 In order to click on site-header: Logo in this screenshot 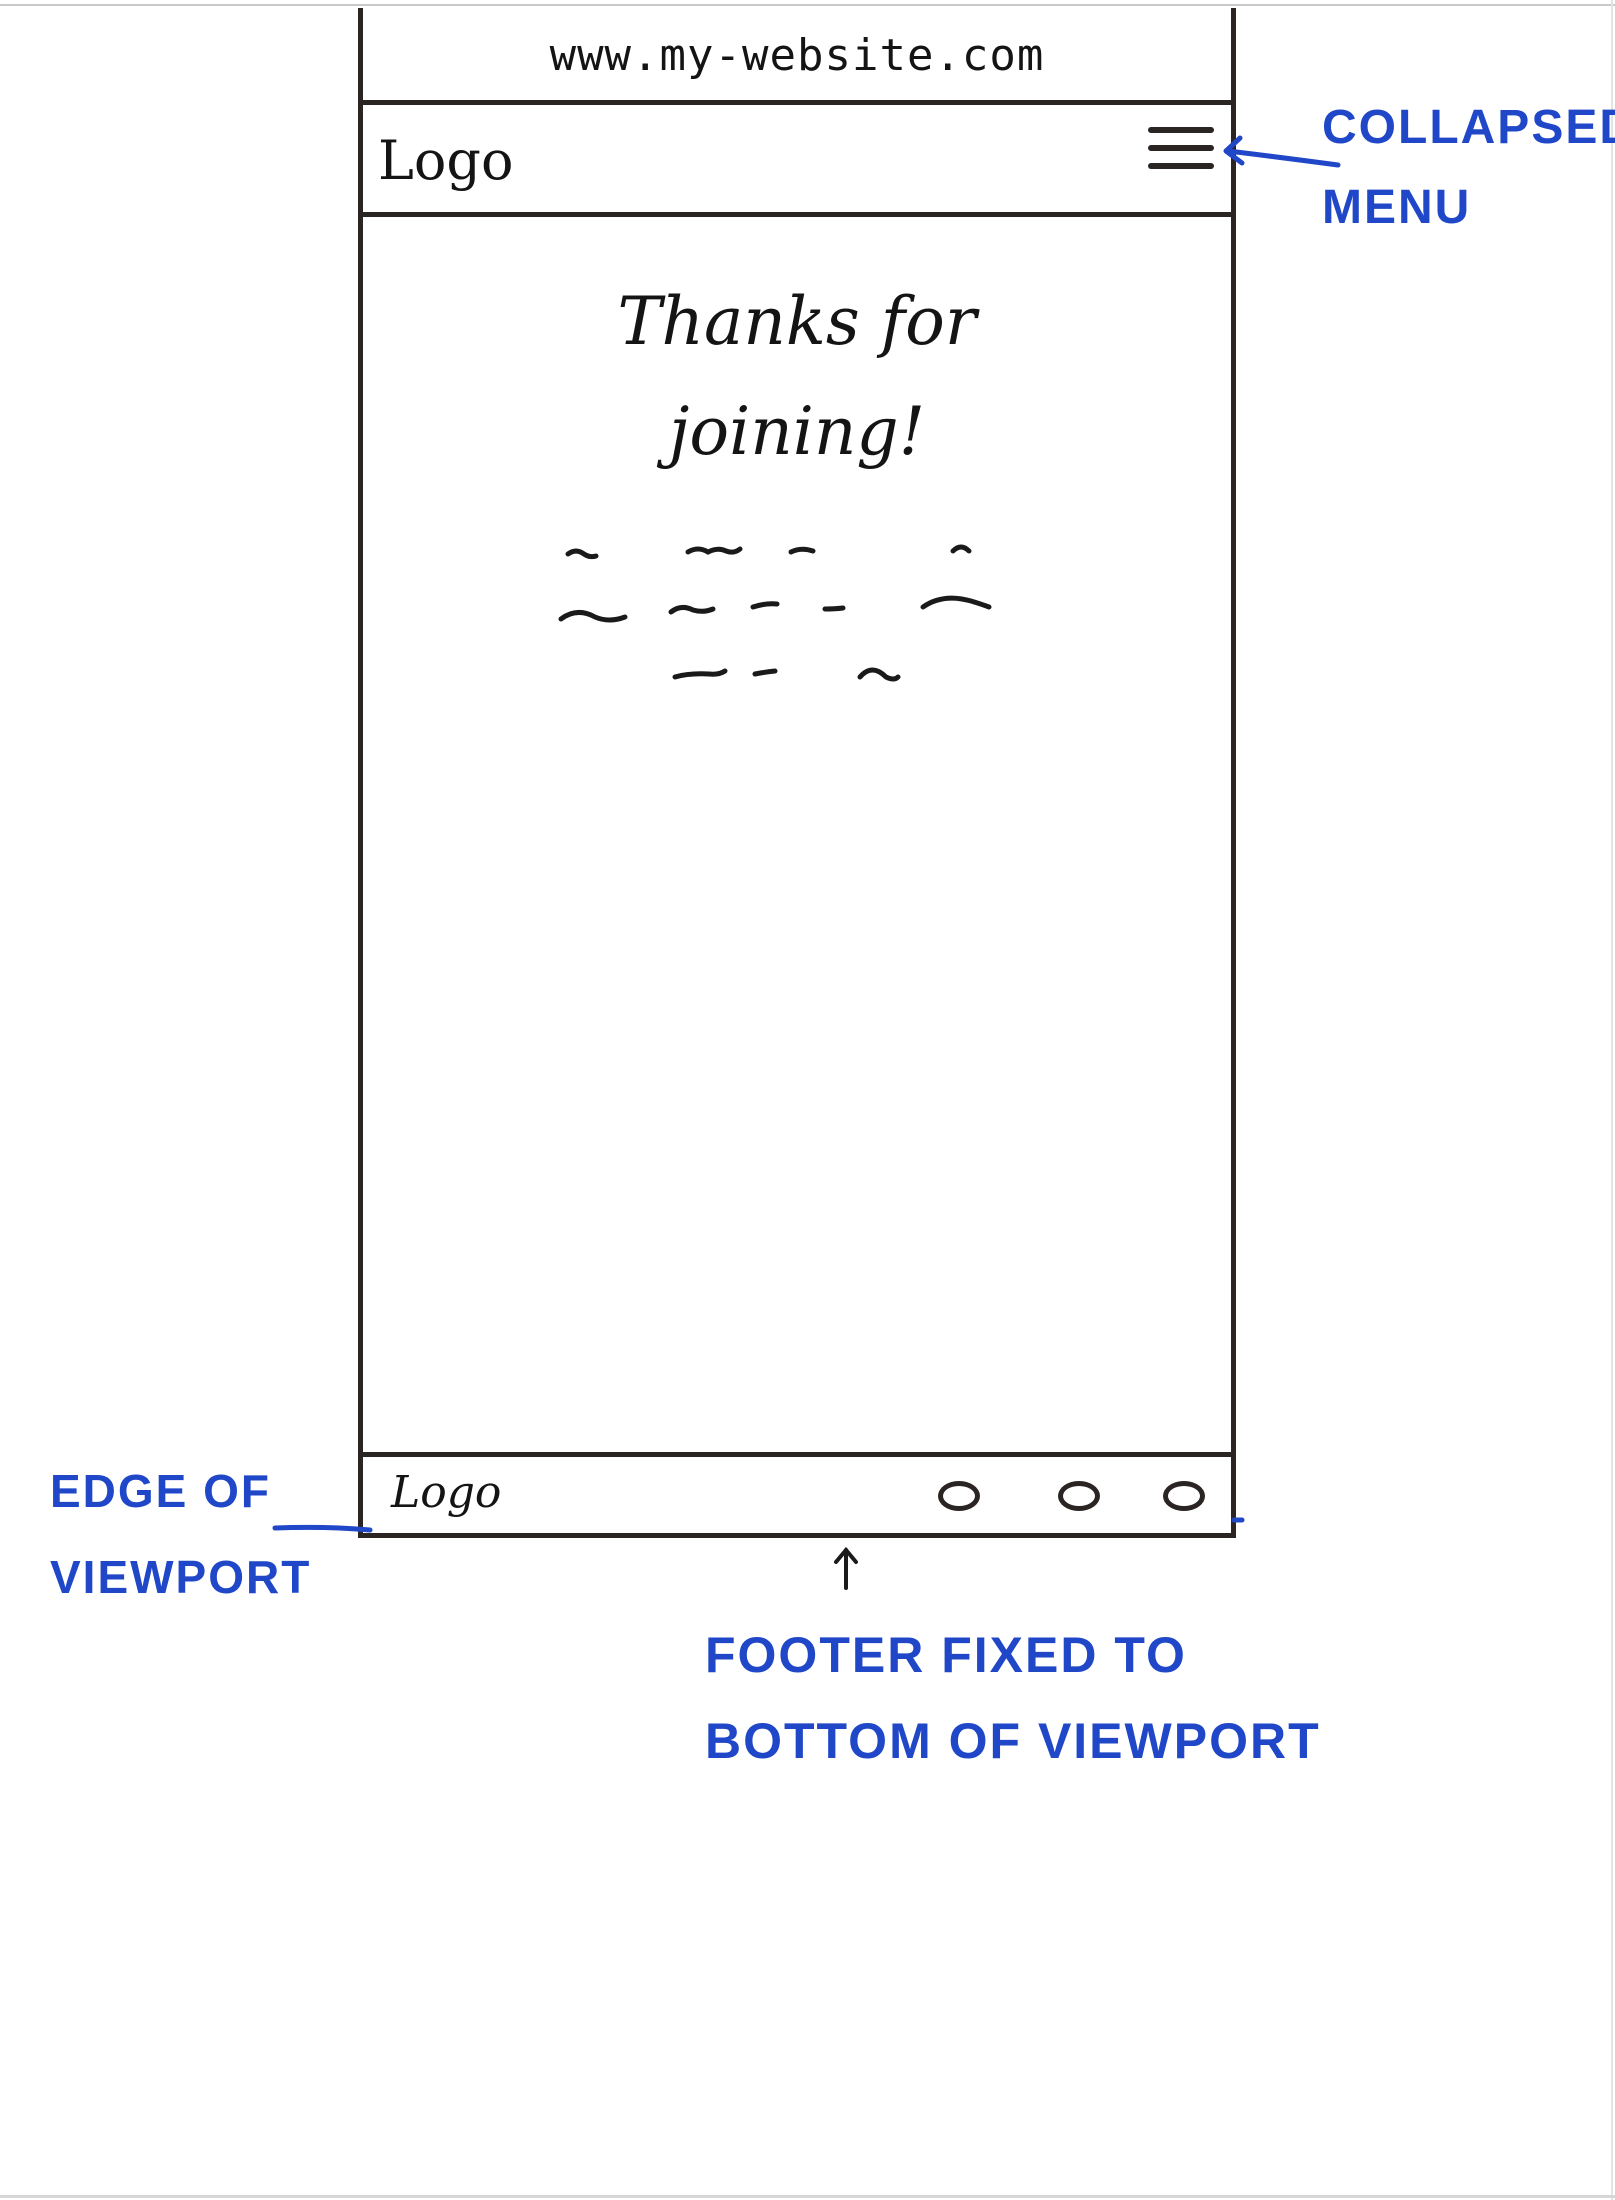, I will do `click(797, 161)`.